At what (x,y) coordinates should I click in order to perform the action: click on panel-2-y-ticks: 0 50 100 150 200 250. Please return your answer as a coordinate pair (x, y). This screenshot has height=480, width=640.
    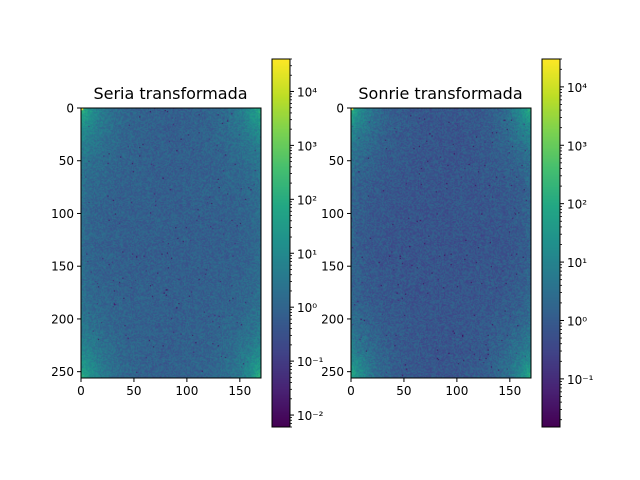
    Looking at the image, I should click on (336, 240).